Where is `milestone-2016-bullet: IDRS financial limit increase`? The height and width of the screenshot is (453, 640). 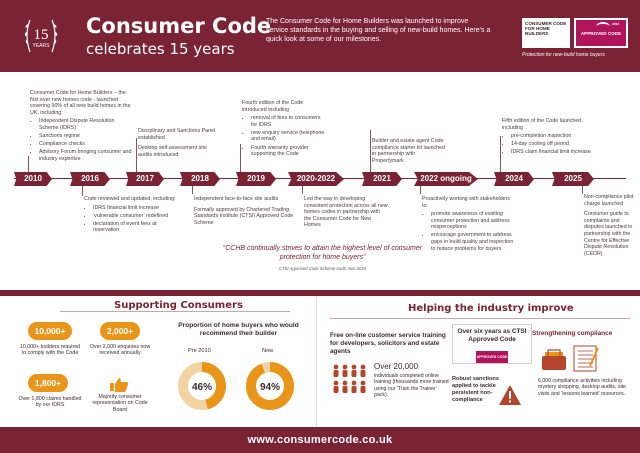
milestone-2016-bullet: IDRS financial limit increase is located at coordinates (134, 208).